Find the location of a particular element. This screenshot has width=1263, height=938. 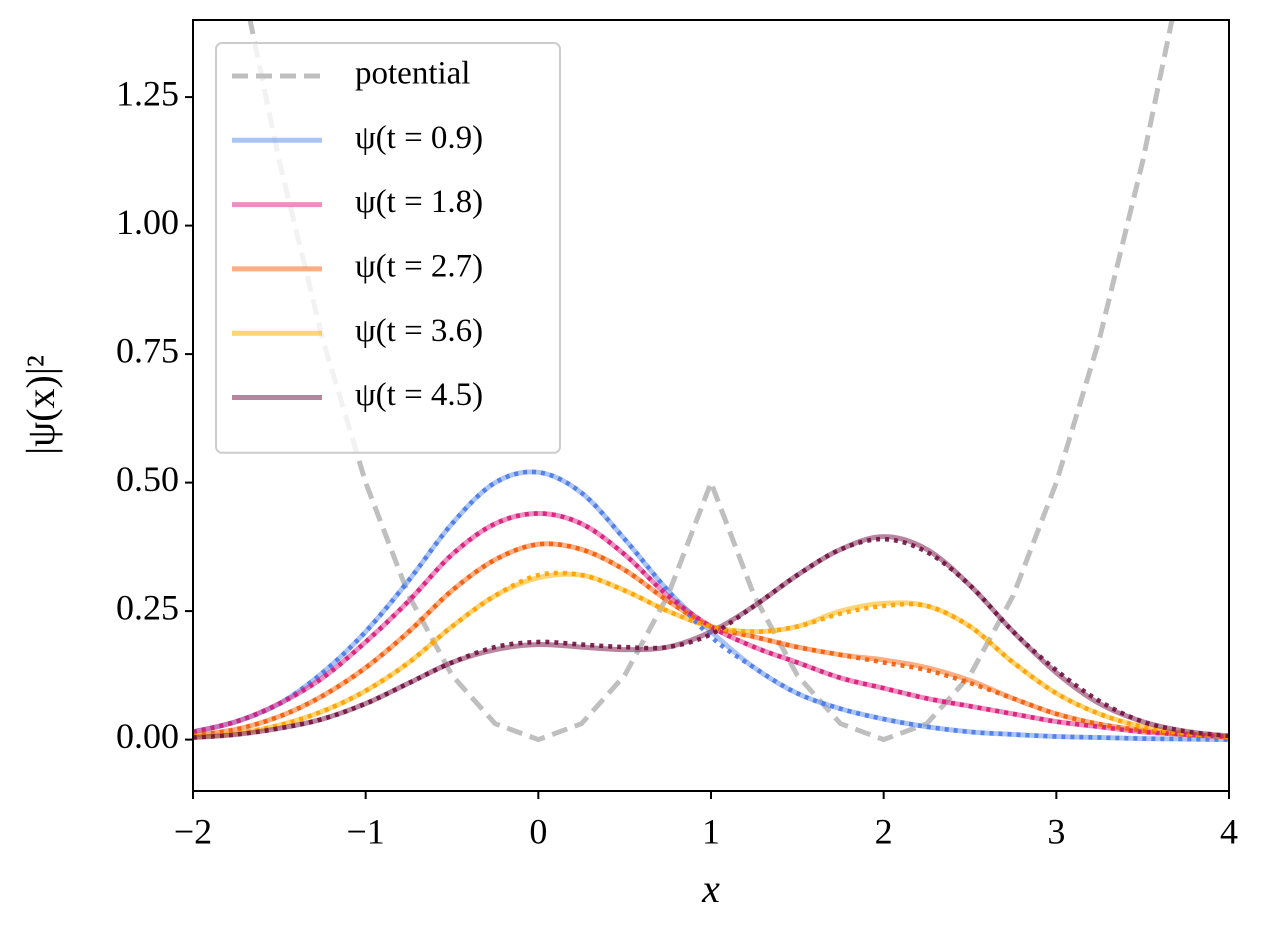

legend-box is located at coordinates (388, 248).